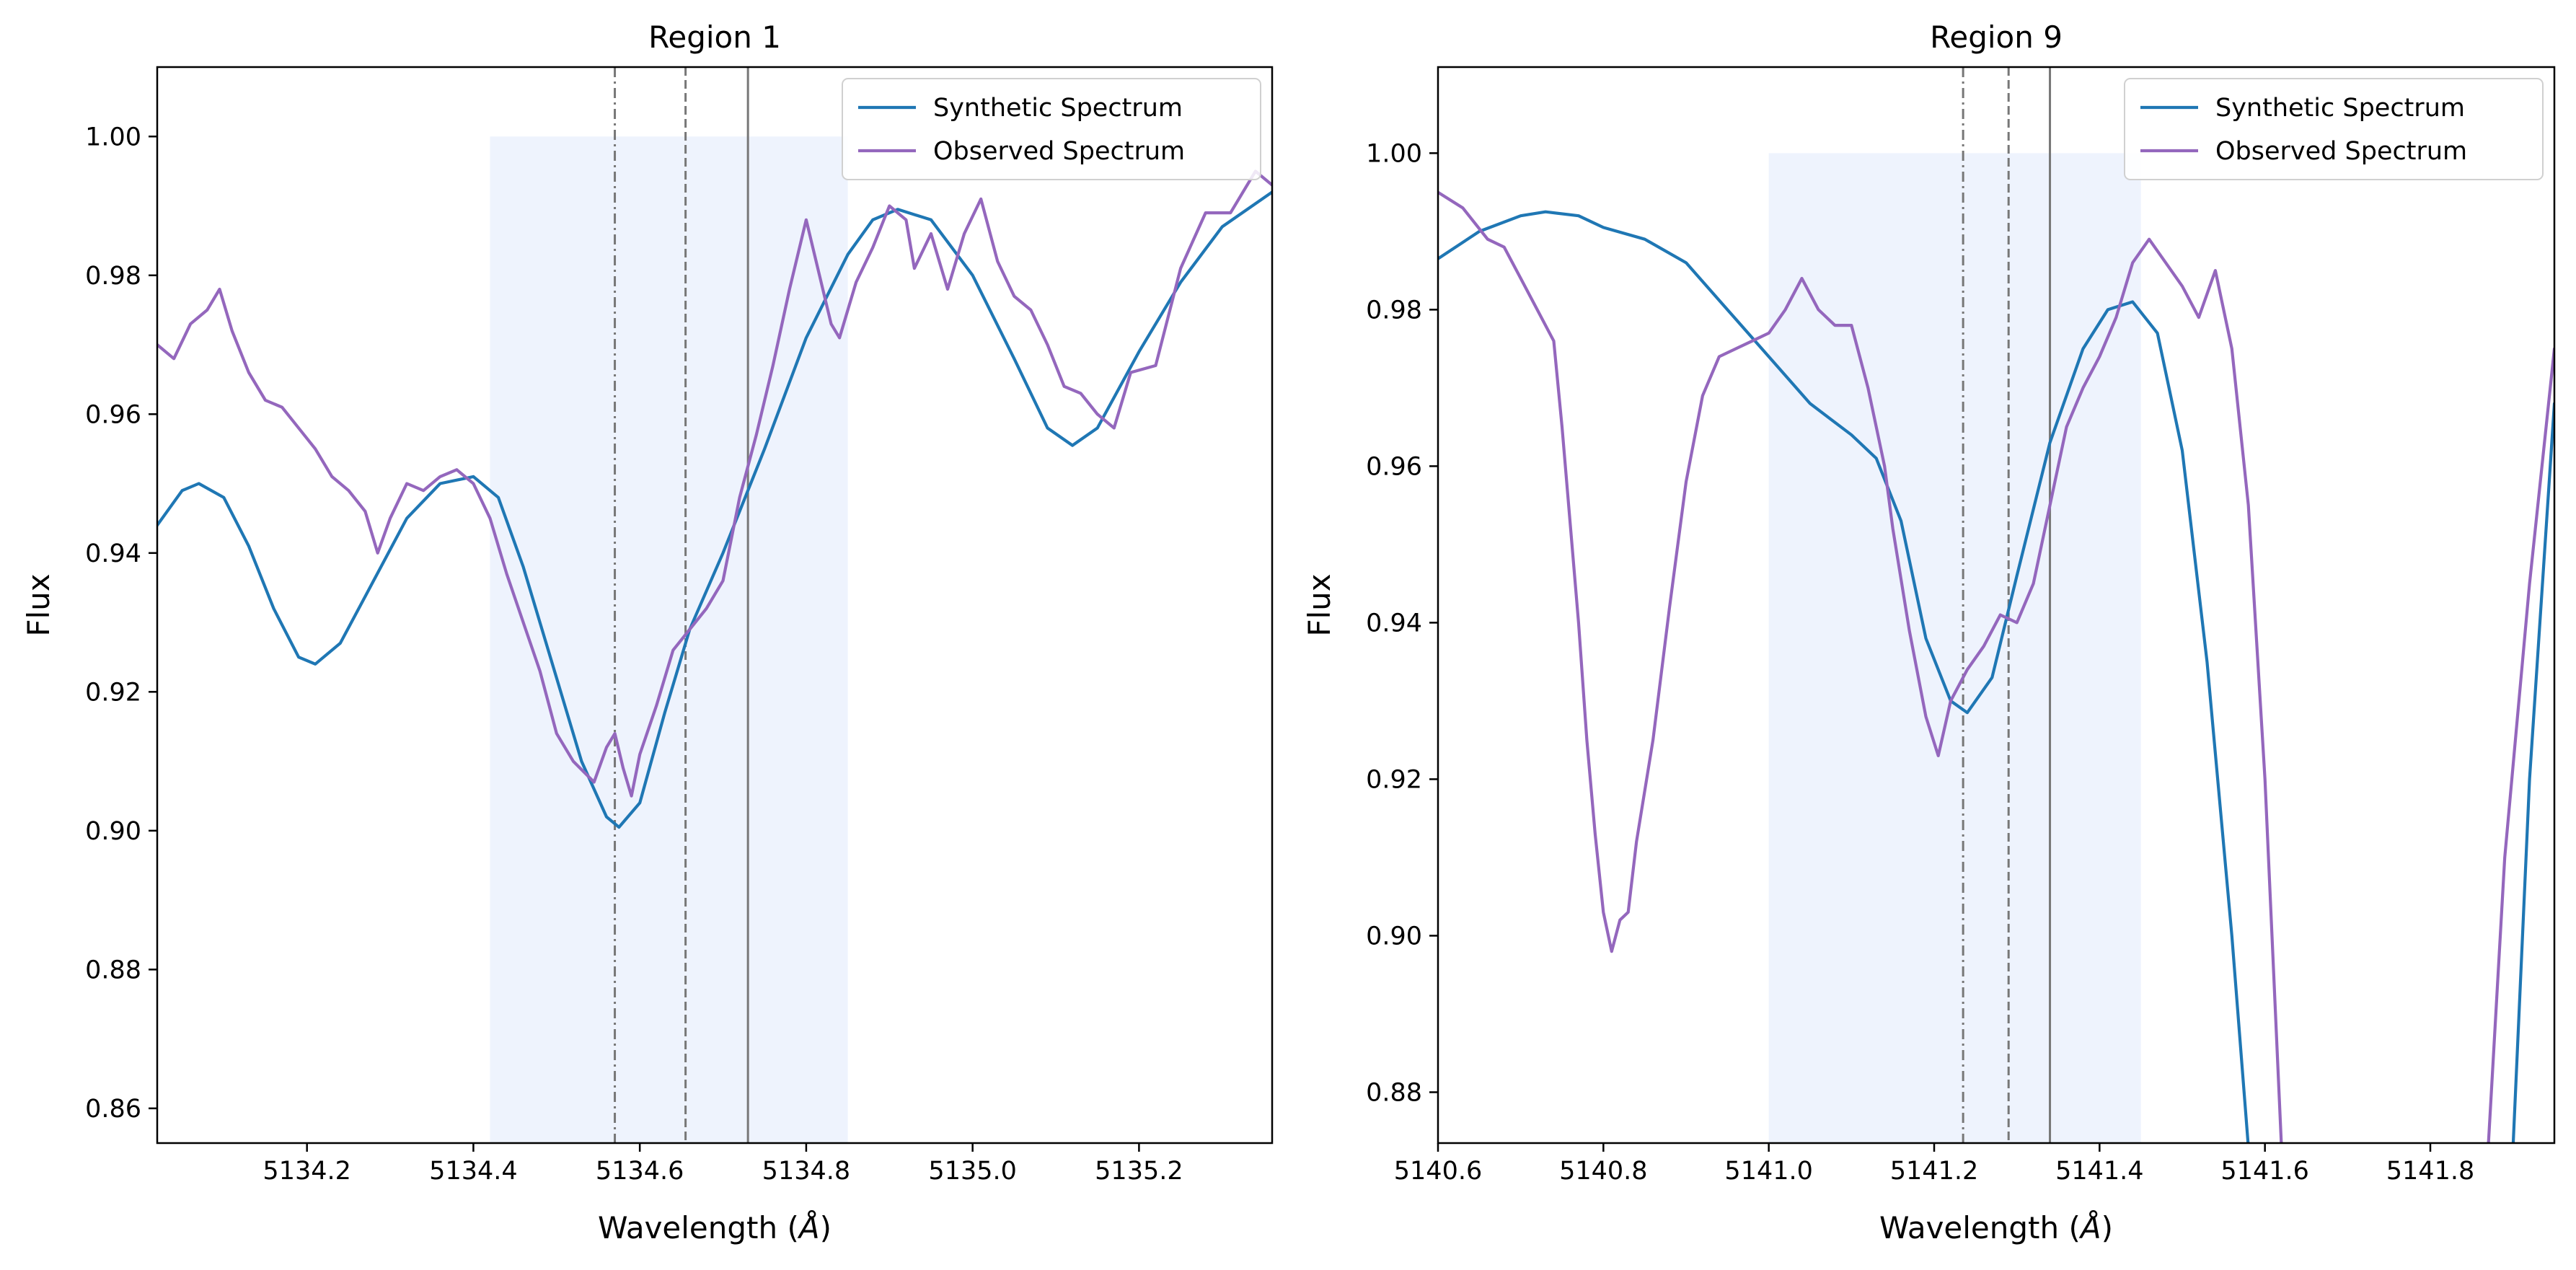  What do you see at coordinates (640, 1171) in the screenshot?
I see `x-tick-label: 5134.6` at bounding box center [640, 1171].